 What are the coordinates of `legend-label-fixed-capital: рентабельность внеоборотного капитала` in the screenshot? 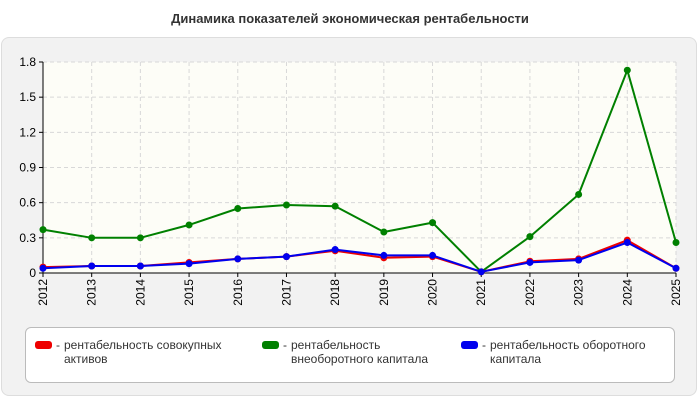 It's located at (359, 352).